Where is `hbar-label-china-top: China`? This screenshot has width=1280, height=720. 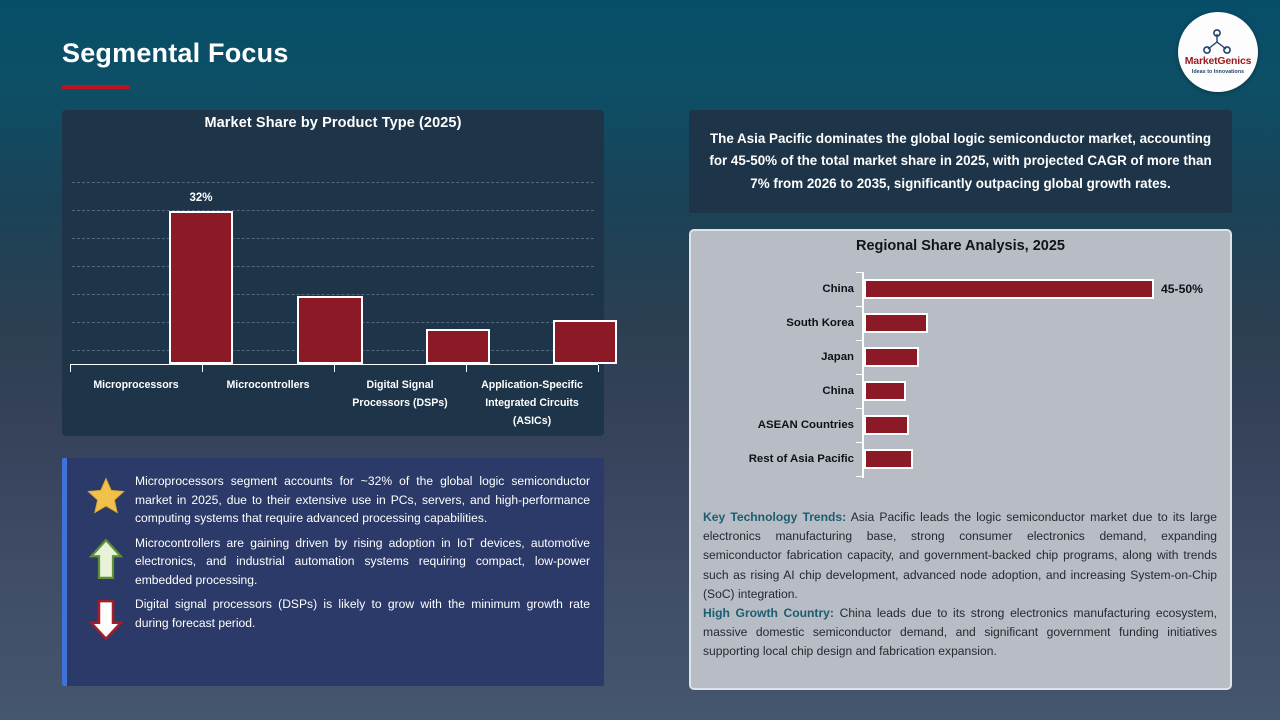
hbar-label-china-top: China is located at coordinates (838, 289).